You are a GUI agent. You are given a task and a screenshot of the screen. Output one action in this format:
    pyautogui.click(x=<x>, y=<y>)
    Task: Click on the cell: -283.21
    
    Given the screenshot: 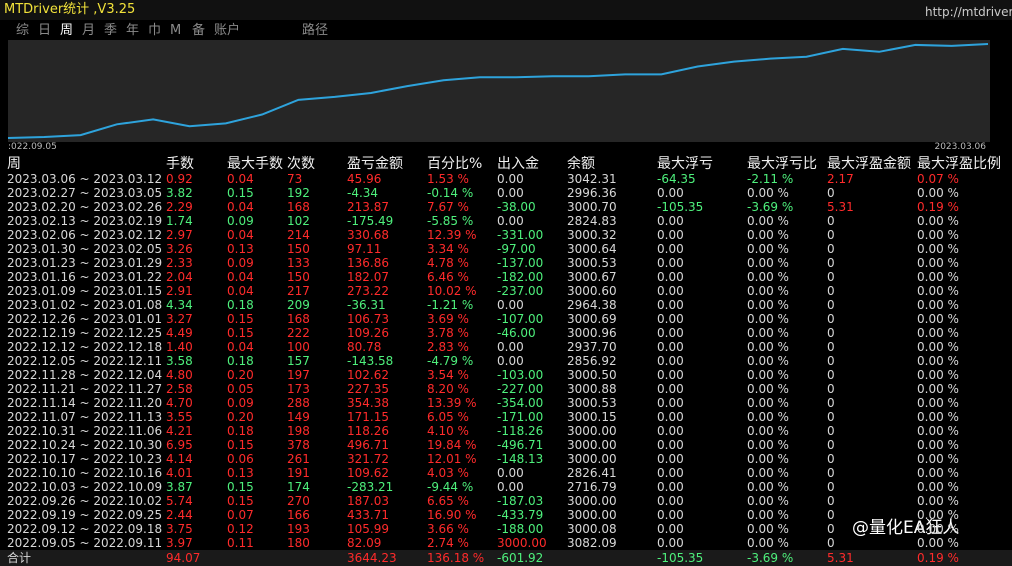 What is the action you would take?
    pyautogui.click(x=370, y=487)
    